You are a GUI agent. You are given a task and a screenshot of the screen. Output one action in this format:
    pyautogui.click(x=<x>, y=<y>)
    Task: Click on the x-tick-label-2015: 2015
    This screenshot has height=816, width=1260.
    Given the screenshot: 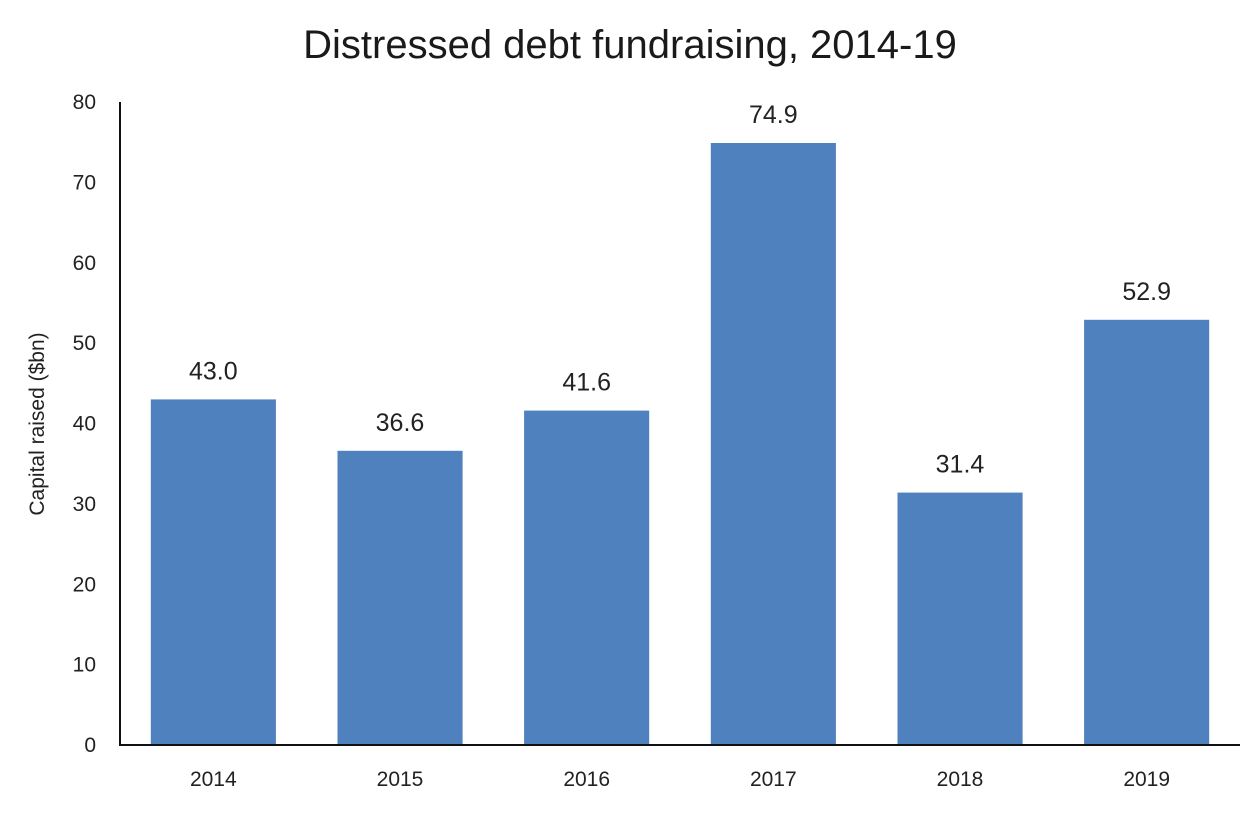 What is the action you would take?
    pyautogui.click(x=400, y=779)
    